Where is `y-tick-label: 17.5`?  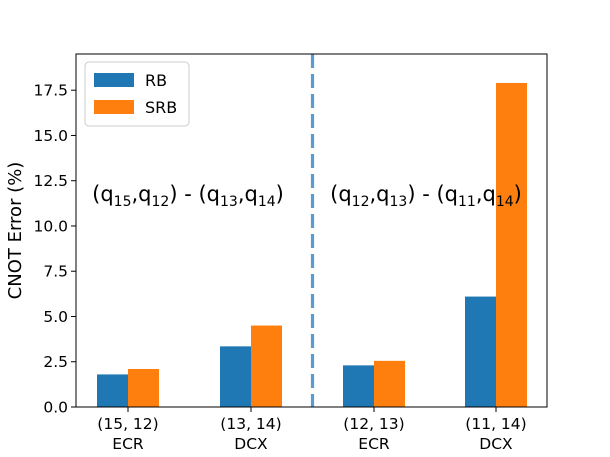 y-tick-label: 17.5 is located at coordinates (50, 91).